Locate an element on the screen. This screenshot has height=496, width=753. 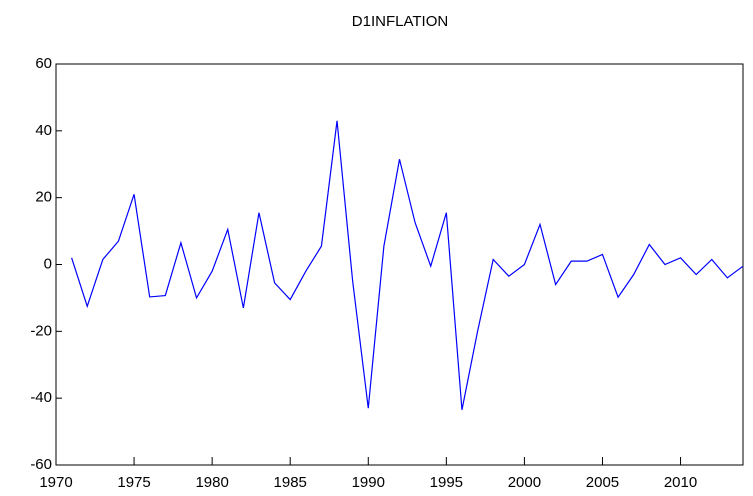
y-tick-label: 20 is located at coordinates (43, 197).